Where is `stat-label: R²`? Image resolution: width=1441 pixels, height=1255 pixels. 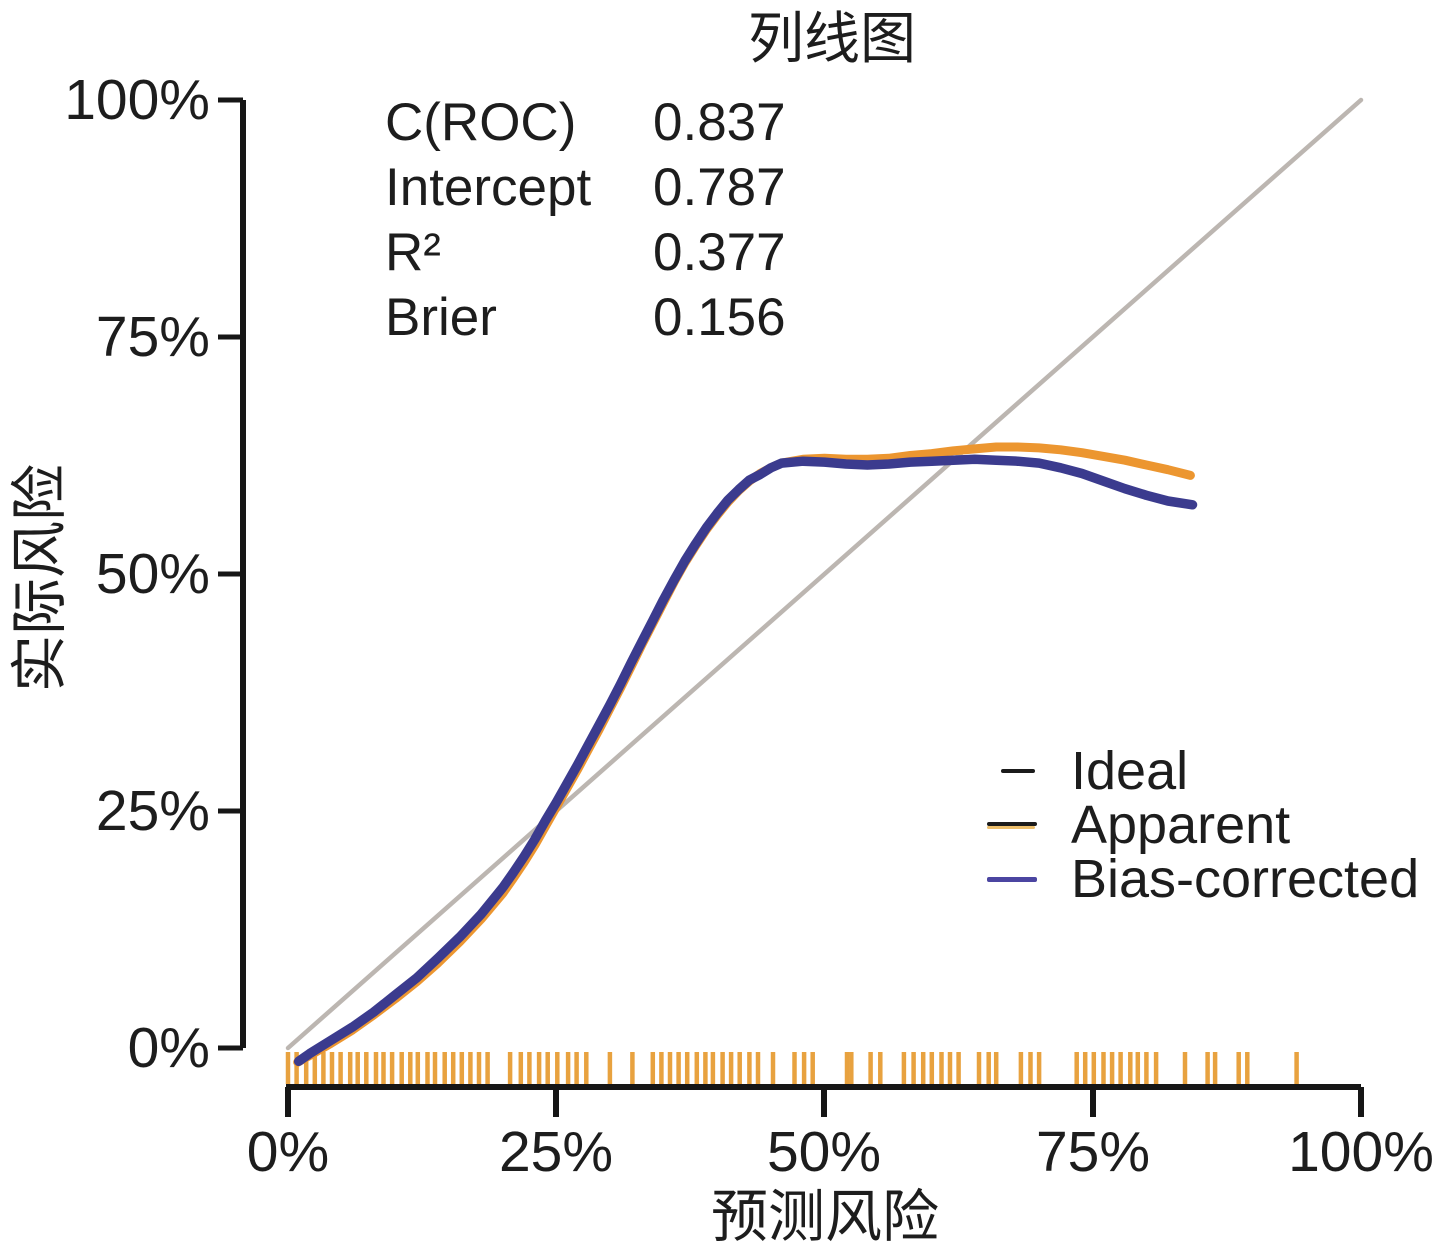
stat-label: R² is located at coordinates (413, 252).